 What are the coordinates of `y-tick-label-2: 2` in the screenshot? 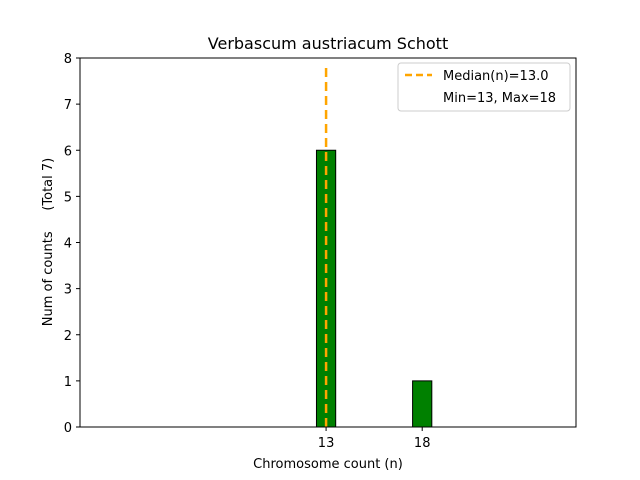 It's located at (68, 336).